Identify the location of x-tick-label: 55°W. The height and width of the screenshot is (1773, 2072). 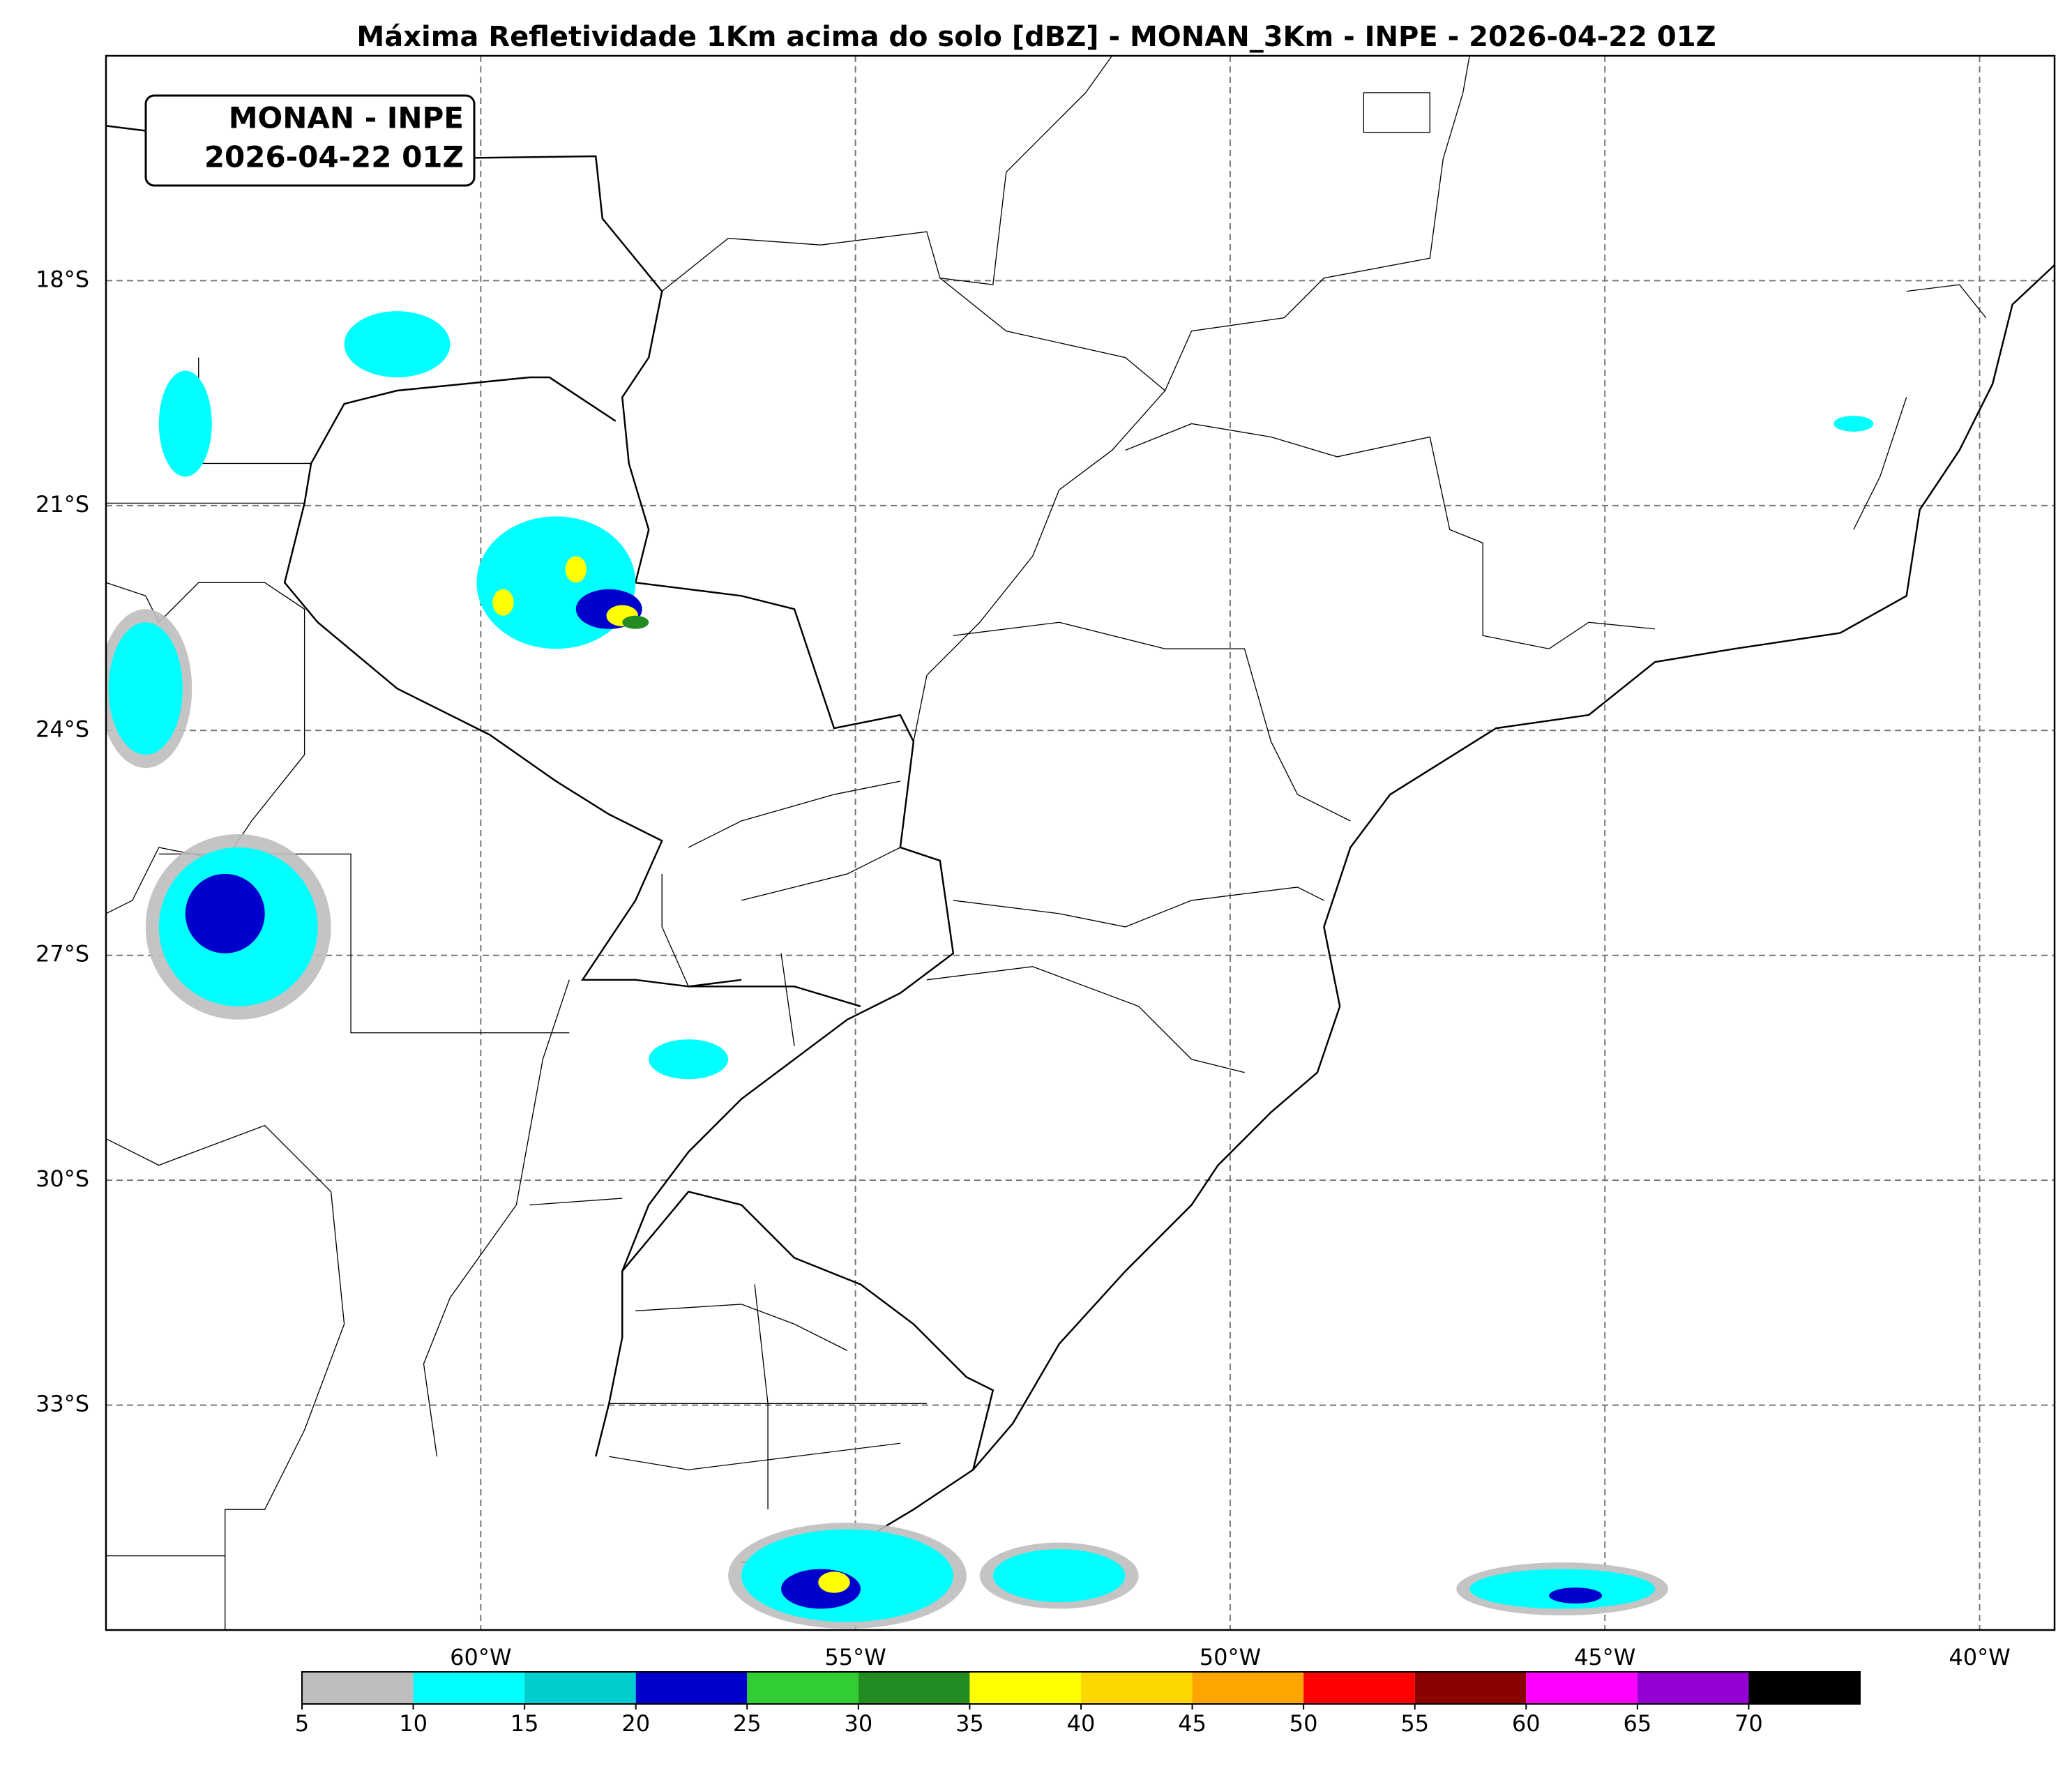
(855, 1657).